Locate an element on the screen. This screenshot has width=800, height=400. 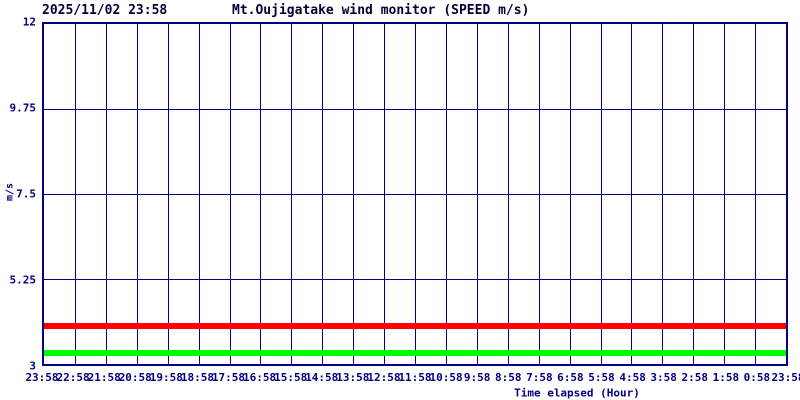
x-tick-label: 5:58 is located at coordinates (601, 377).